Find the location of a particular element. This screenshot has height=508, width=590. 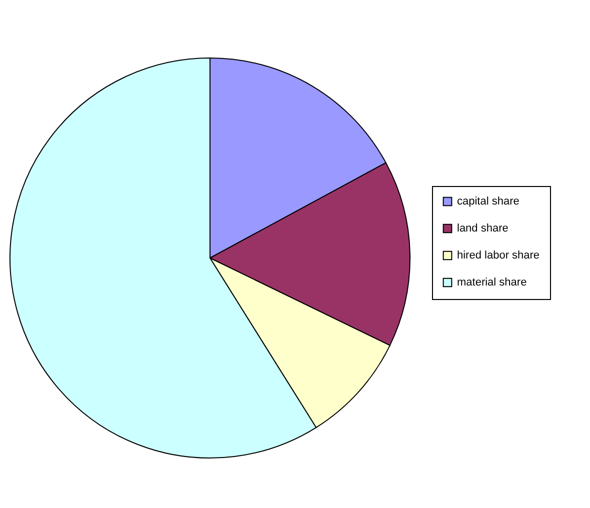

legend-label: land share is located at coordinates (482, 228).